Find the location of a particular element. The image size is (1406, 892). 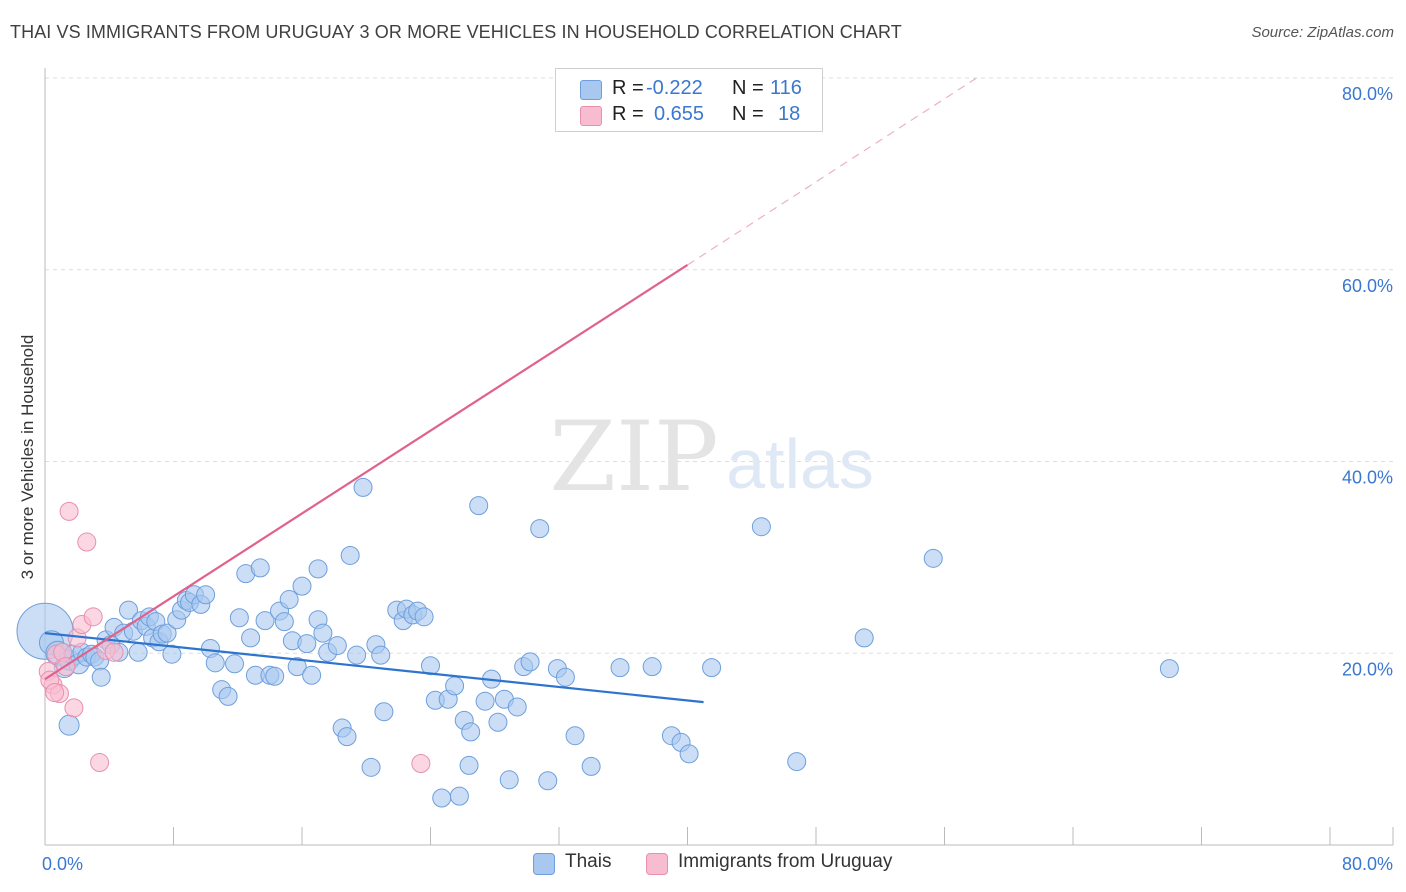

source-label: Source: ZipAtlas.com is located at coordinates (1322, 32).